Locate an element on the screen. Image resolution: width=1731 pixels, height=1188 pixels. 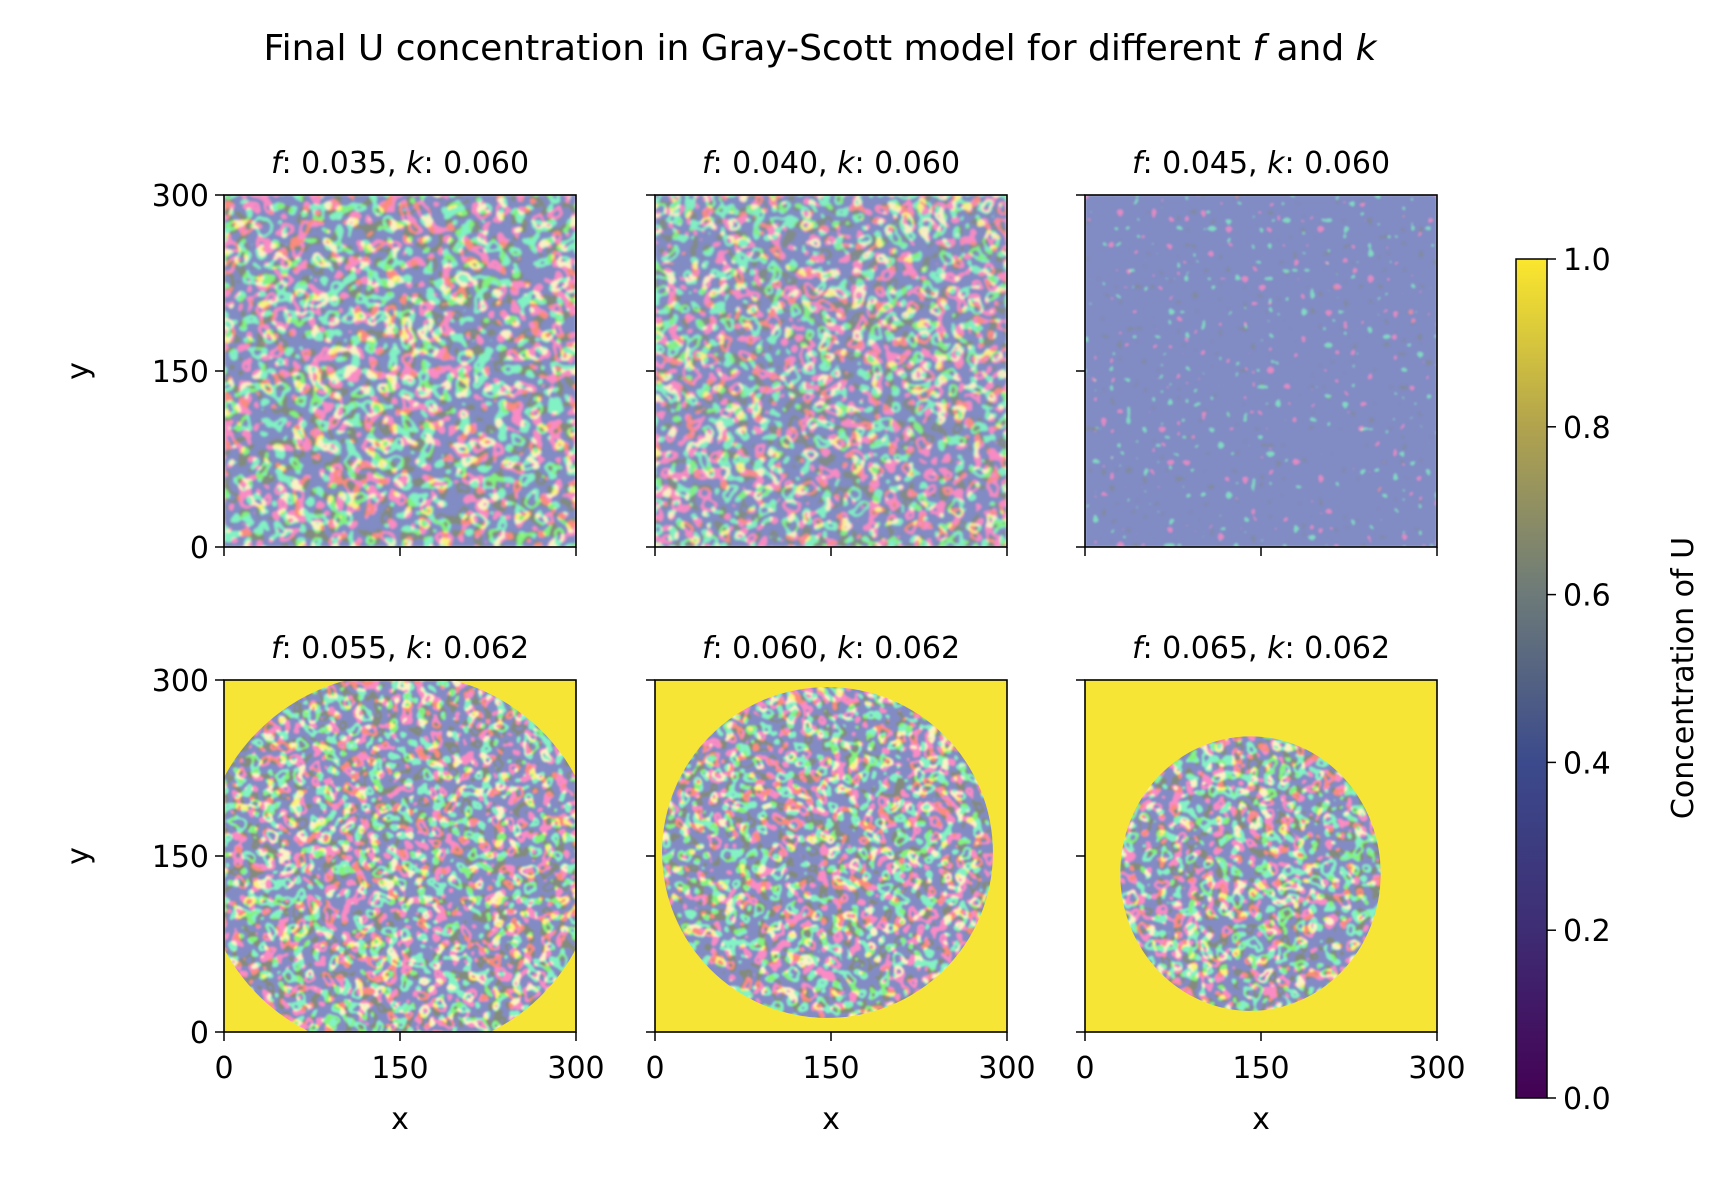
heatmap-panel: f: 0.040, k: 0.060 is located at coordinates (827, 351).